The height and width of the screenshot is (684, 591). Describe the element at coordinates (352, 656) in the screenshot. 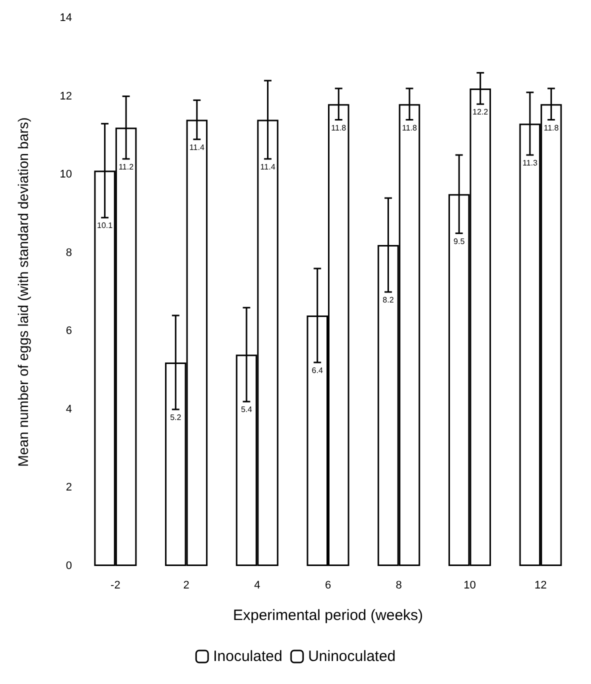

I see `legend-label: Uninoculated` at that location.